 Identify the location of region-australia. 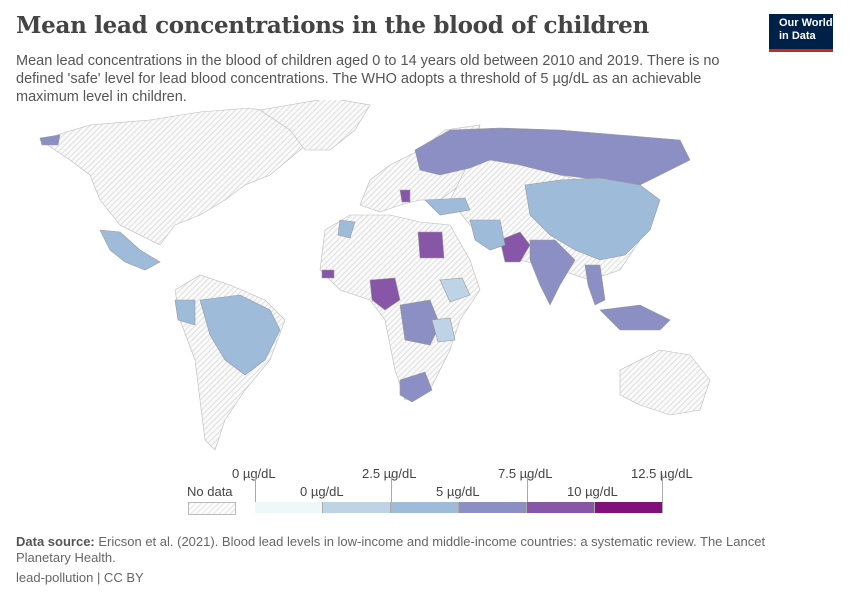
(665, 382).